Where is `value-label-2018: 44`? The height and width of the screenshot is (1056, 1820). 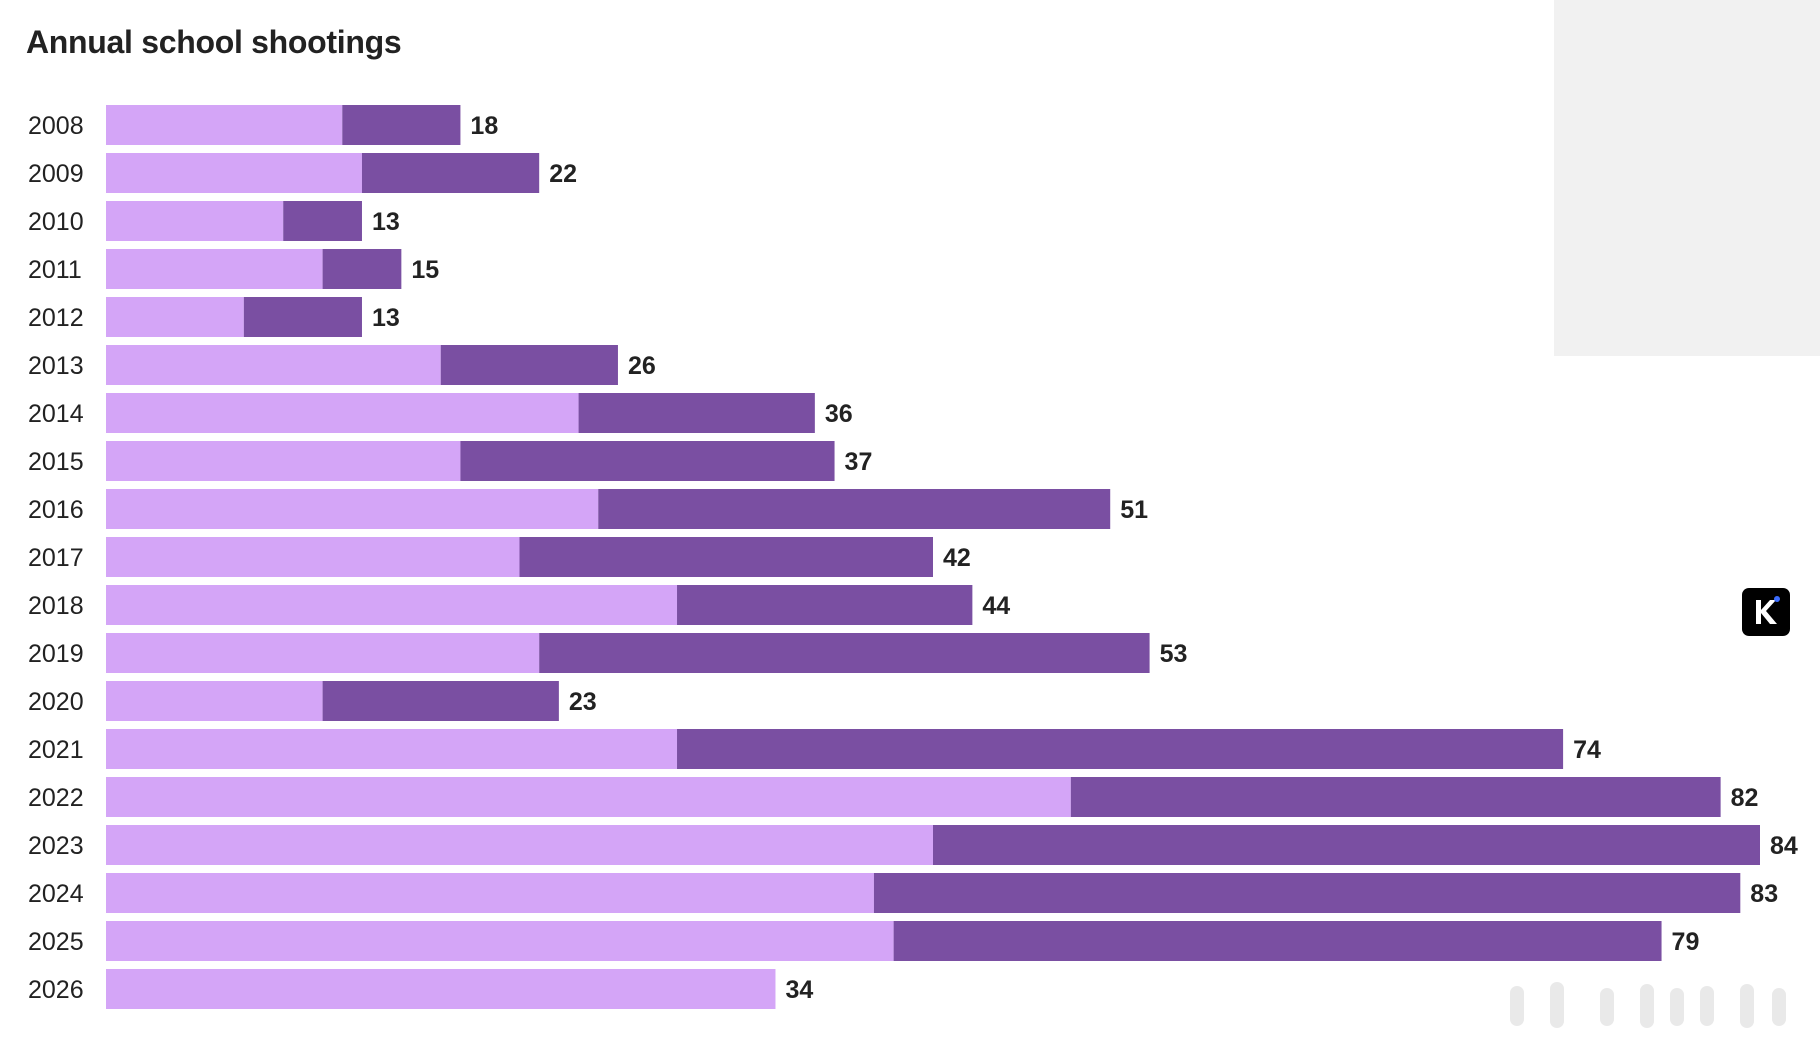 value-label-2018: 44 is located at coordinates (996, 606).